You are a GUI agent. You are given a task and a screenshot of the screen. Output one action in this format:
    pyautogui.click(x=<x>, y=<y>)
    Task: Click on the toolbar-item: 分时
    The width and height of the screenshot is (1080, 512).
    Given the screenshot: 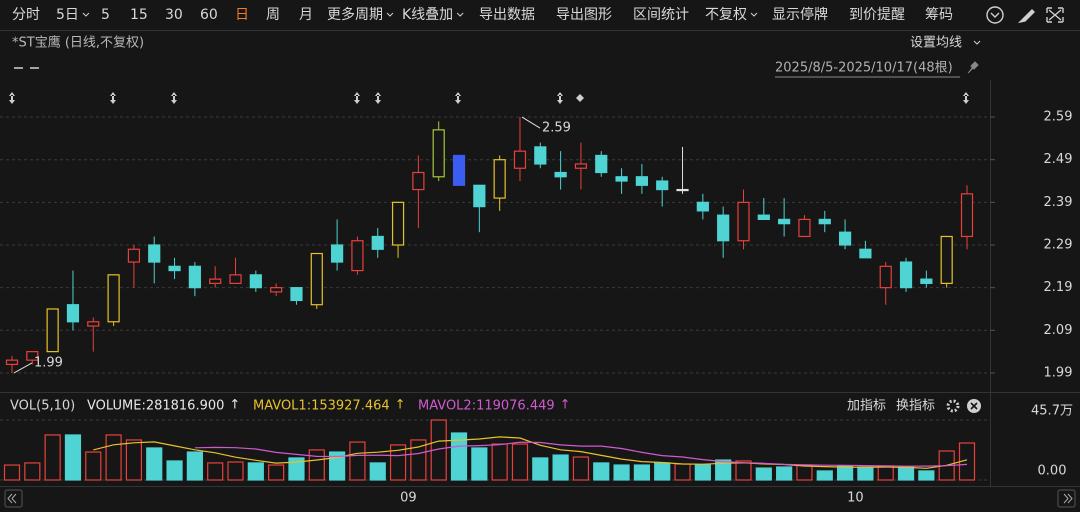 What is the action you would take?
    pyautogui.click(x=26, y=15)
    